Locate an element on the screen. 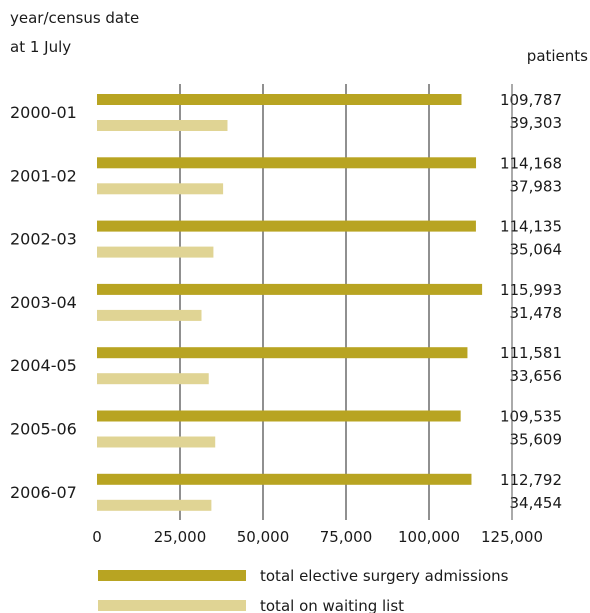 The width and height of the screenshot is (590, 613). value-label-waiting-list: 34,454 is located at coordinates (536, 503).